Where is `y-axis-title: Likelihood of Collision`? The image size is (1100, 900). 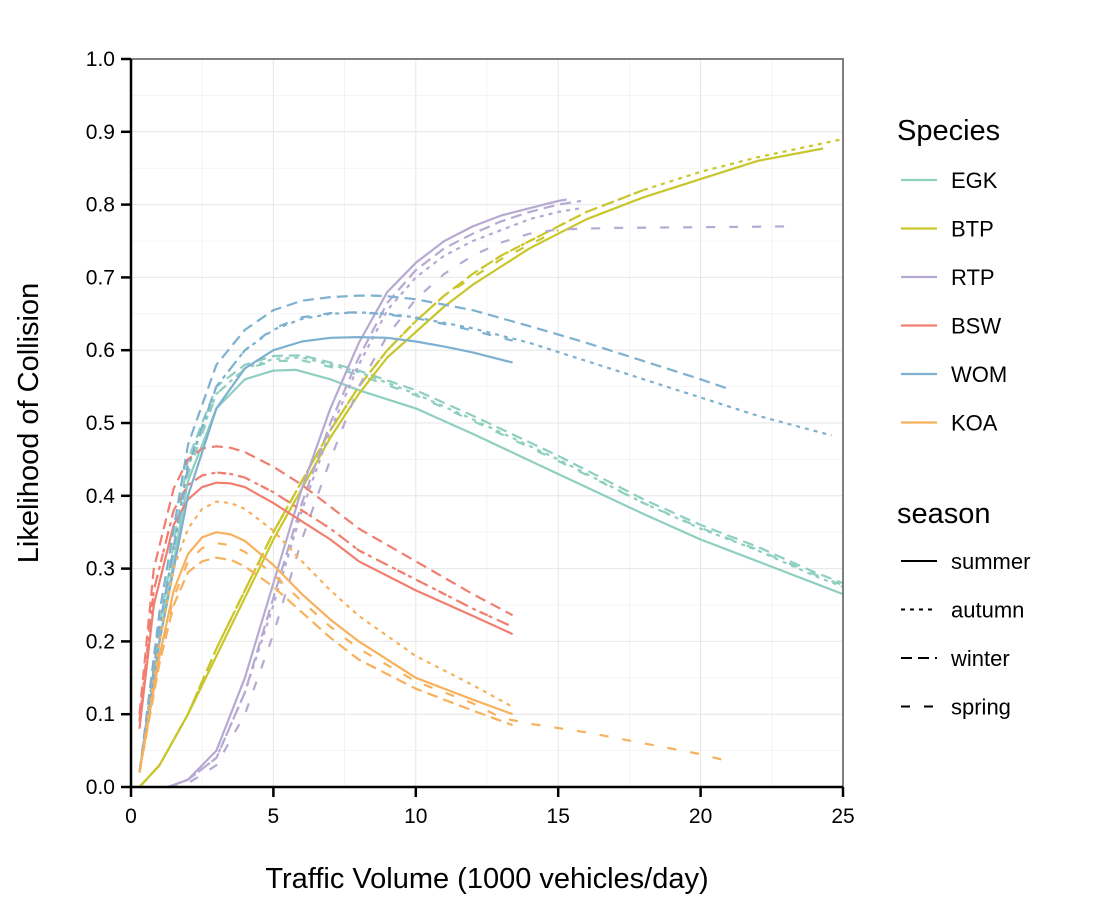
y-axis-title: Likelihood of Collision is located at coordinates (29, 423).